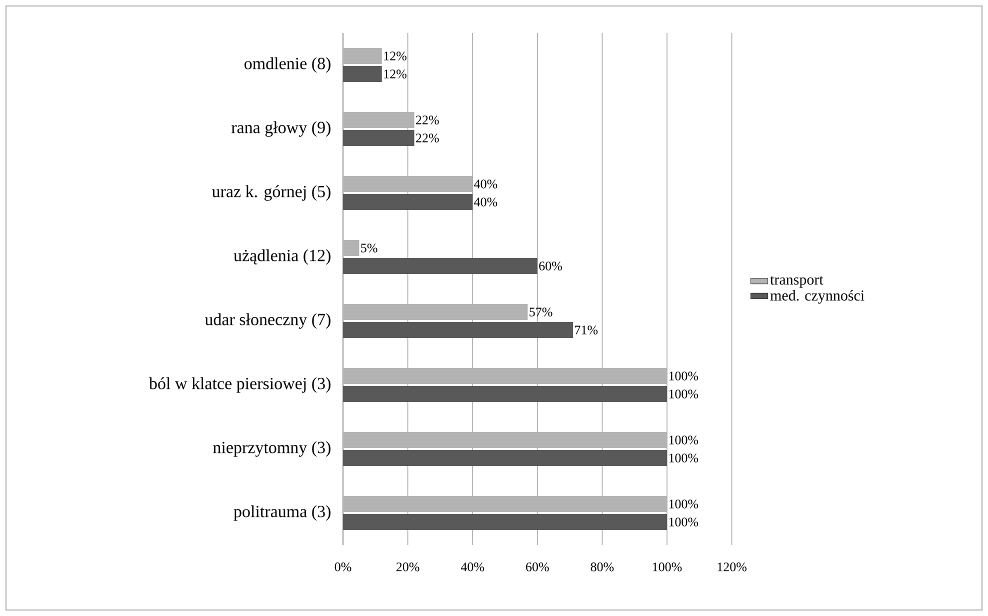 This screenshot has height=616, width=988. What do you see at coordinates (239, 385) in the screenshot?
I see `y-tick-label: ból w klatce piersiowej (3)` at bounding box center [239, 385].